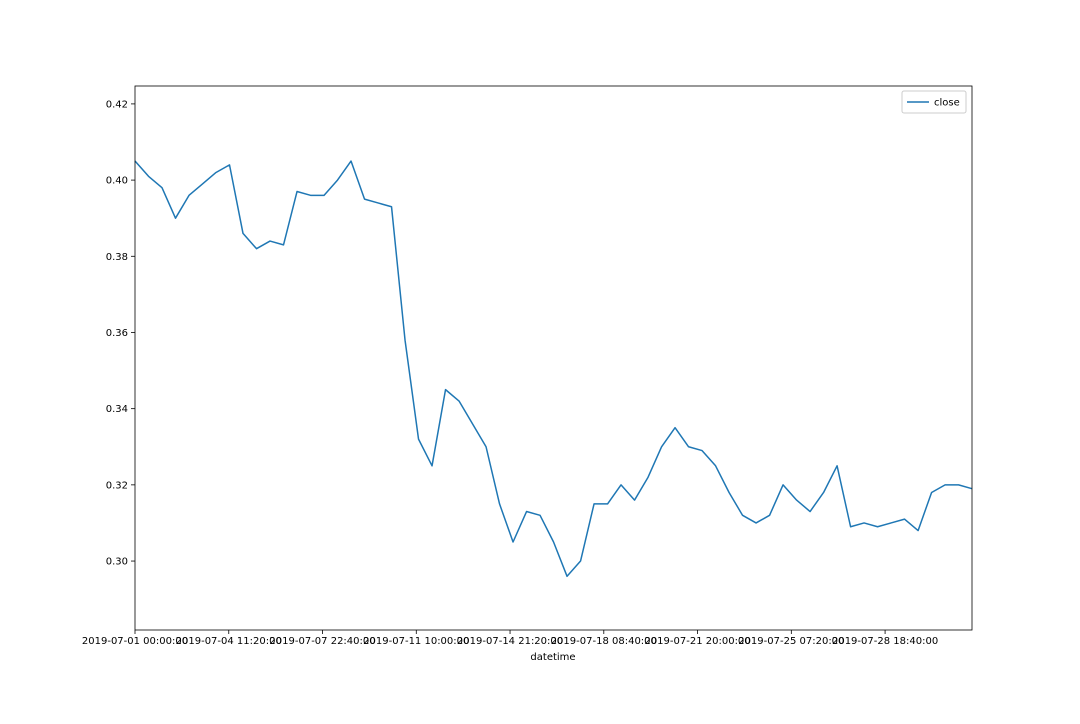 The height and width of the screenshot is (724, 1080). Describe the element at coordinates (117, 562) in the screenshot. I see `y-tick-label: 0.30` at that location.